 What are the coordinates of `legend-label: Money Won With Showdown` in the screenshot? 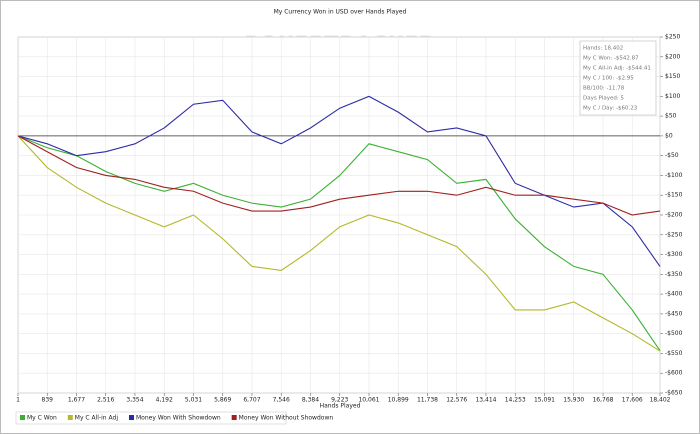 It's located at (178, 418).